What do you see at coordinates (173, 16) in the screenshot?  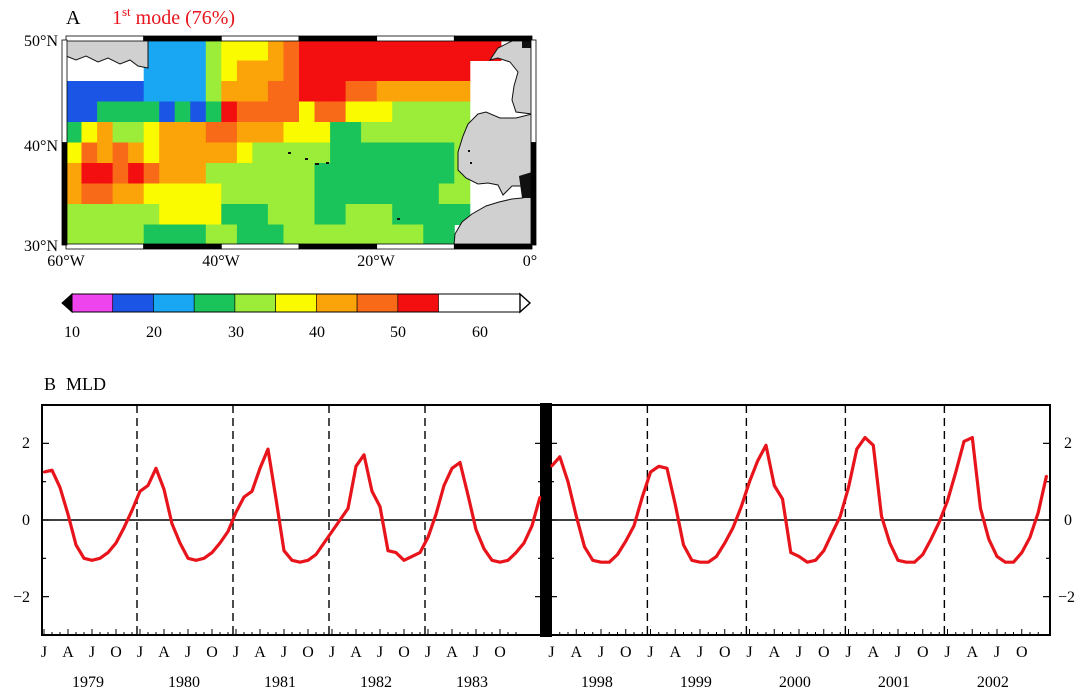 I see `panel-a-title: 1st mode (76%)` at bounding box center [173, 16].